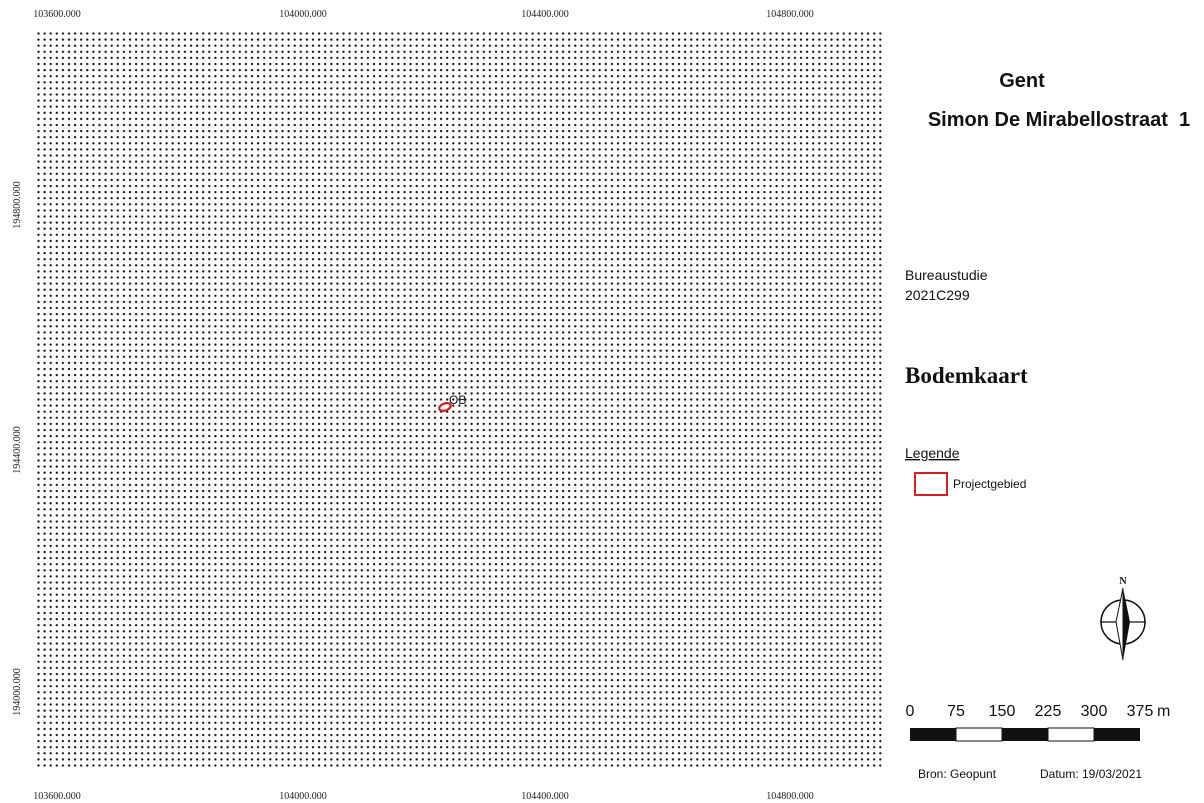 The height and width of the screenshot is (803, 1204). I want to click on feature-label: OB, so click(457, 400).